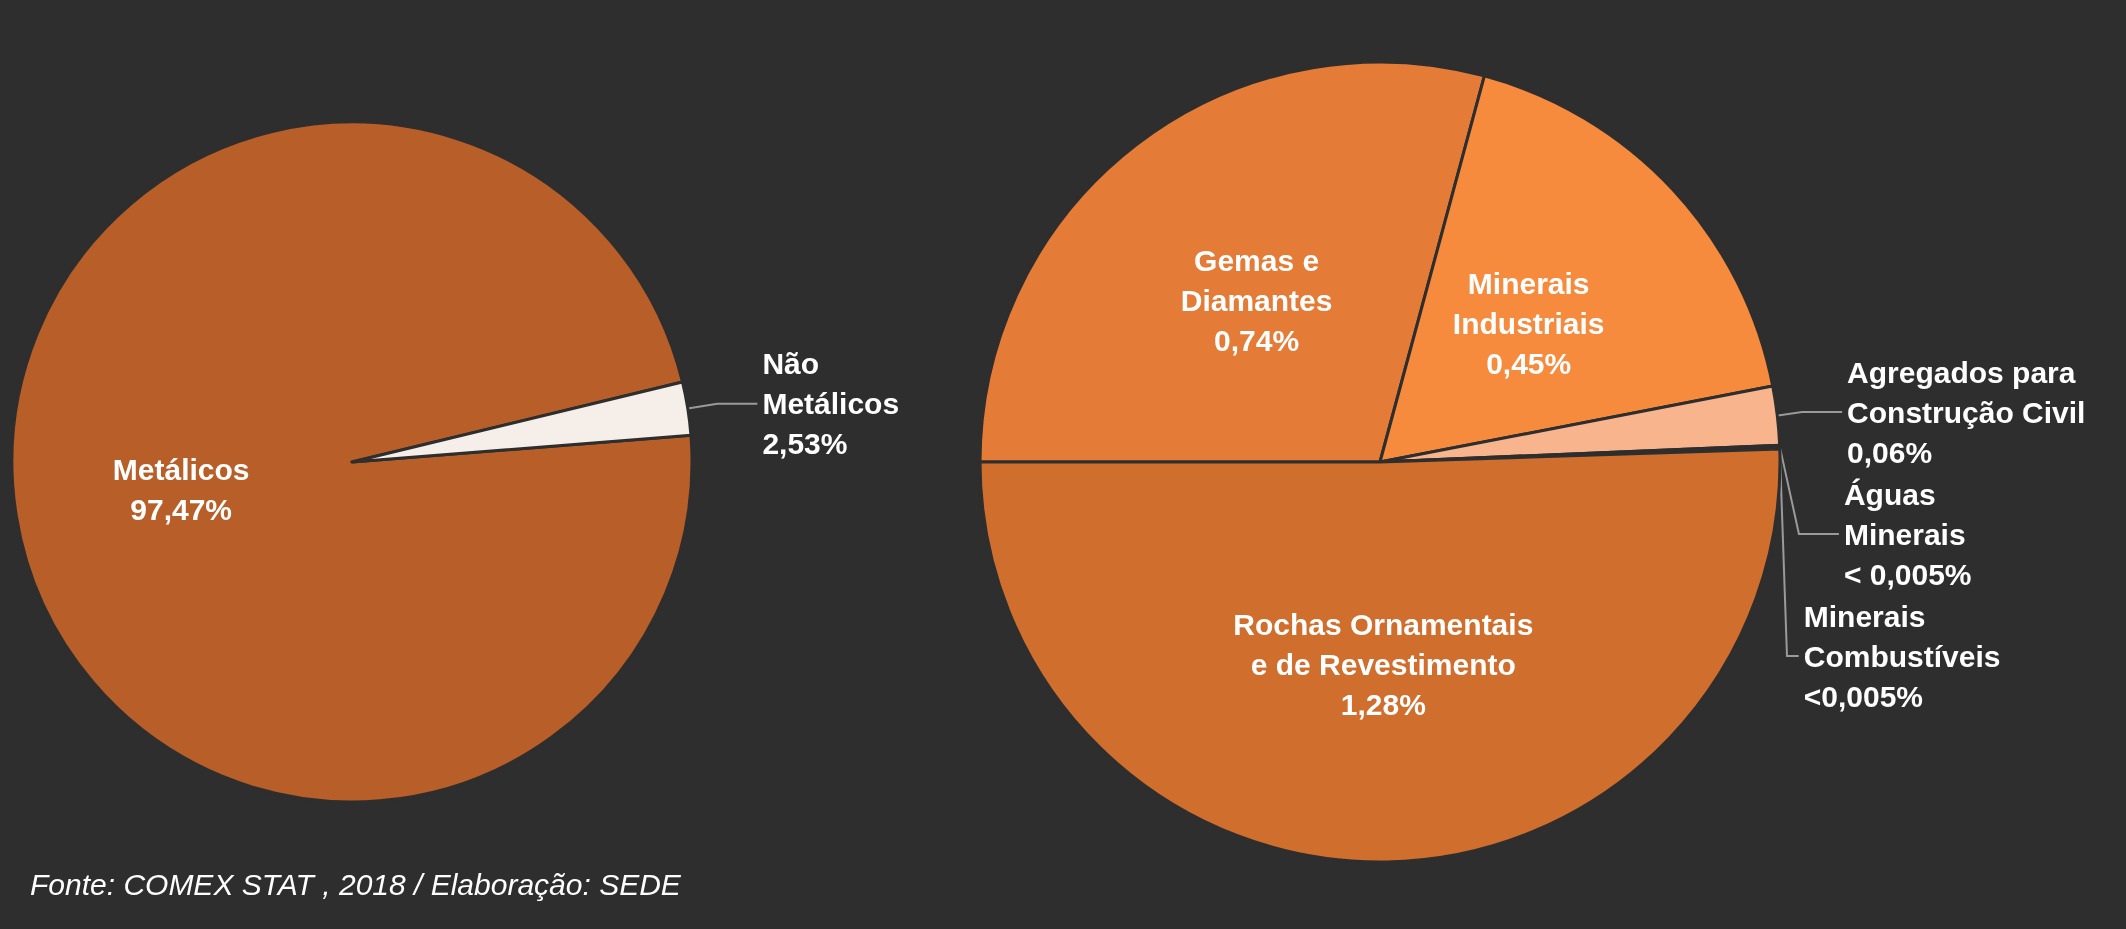 Image resolution: width=2126 pixels, height=929 pixels. What do you see at coordinates (831, 384) in the screenshot?
I see `slice-label: Não Metálicos` at bounding box center [831, 384].